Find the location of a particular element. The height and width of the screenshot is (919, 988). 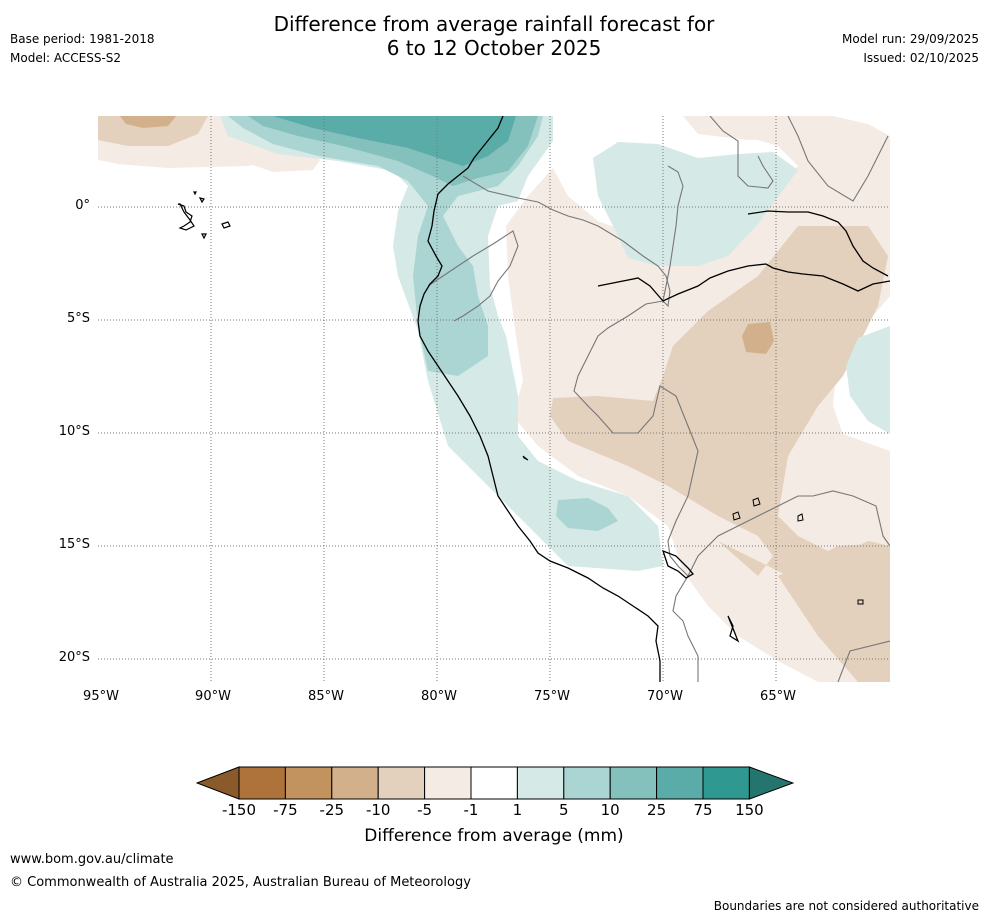

colorbar-tick-label: 150 is located at coordinates (749, 810).